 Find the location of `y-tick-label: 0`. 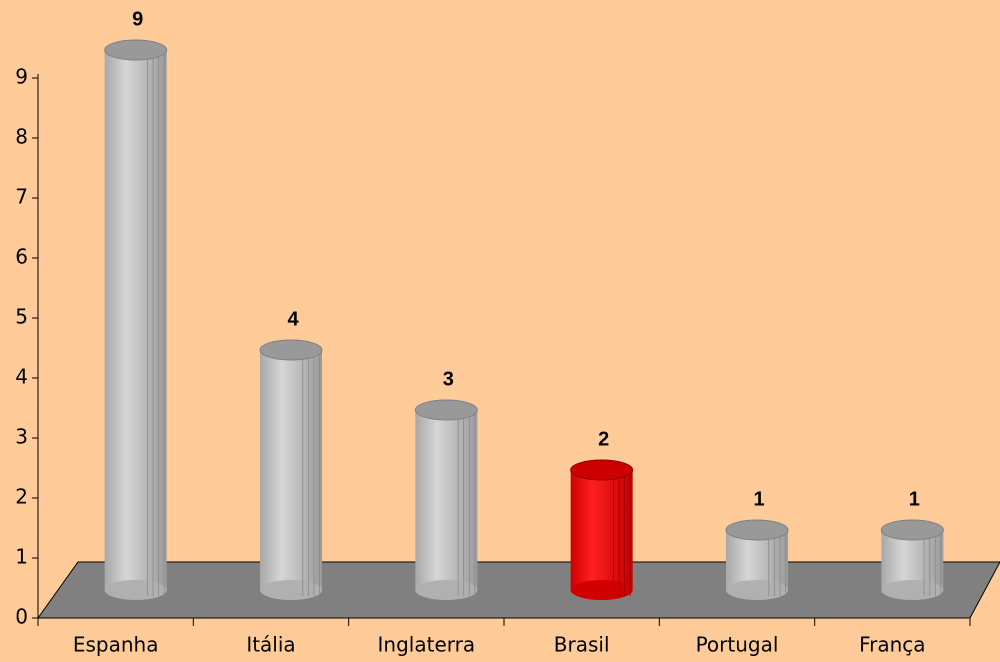

y-tick-label: 0 is located at coordinates (21, 617).